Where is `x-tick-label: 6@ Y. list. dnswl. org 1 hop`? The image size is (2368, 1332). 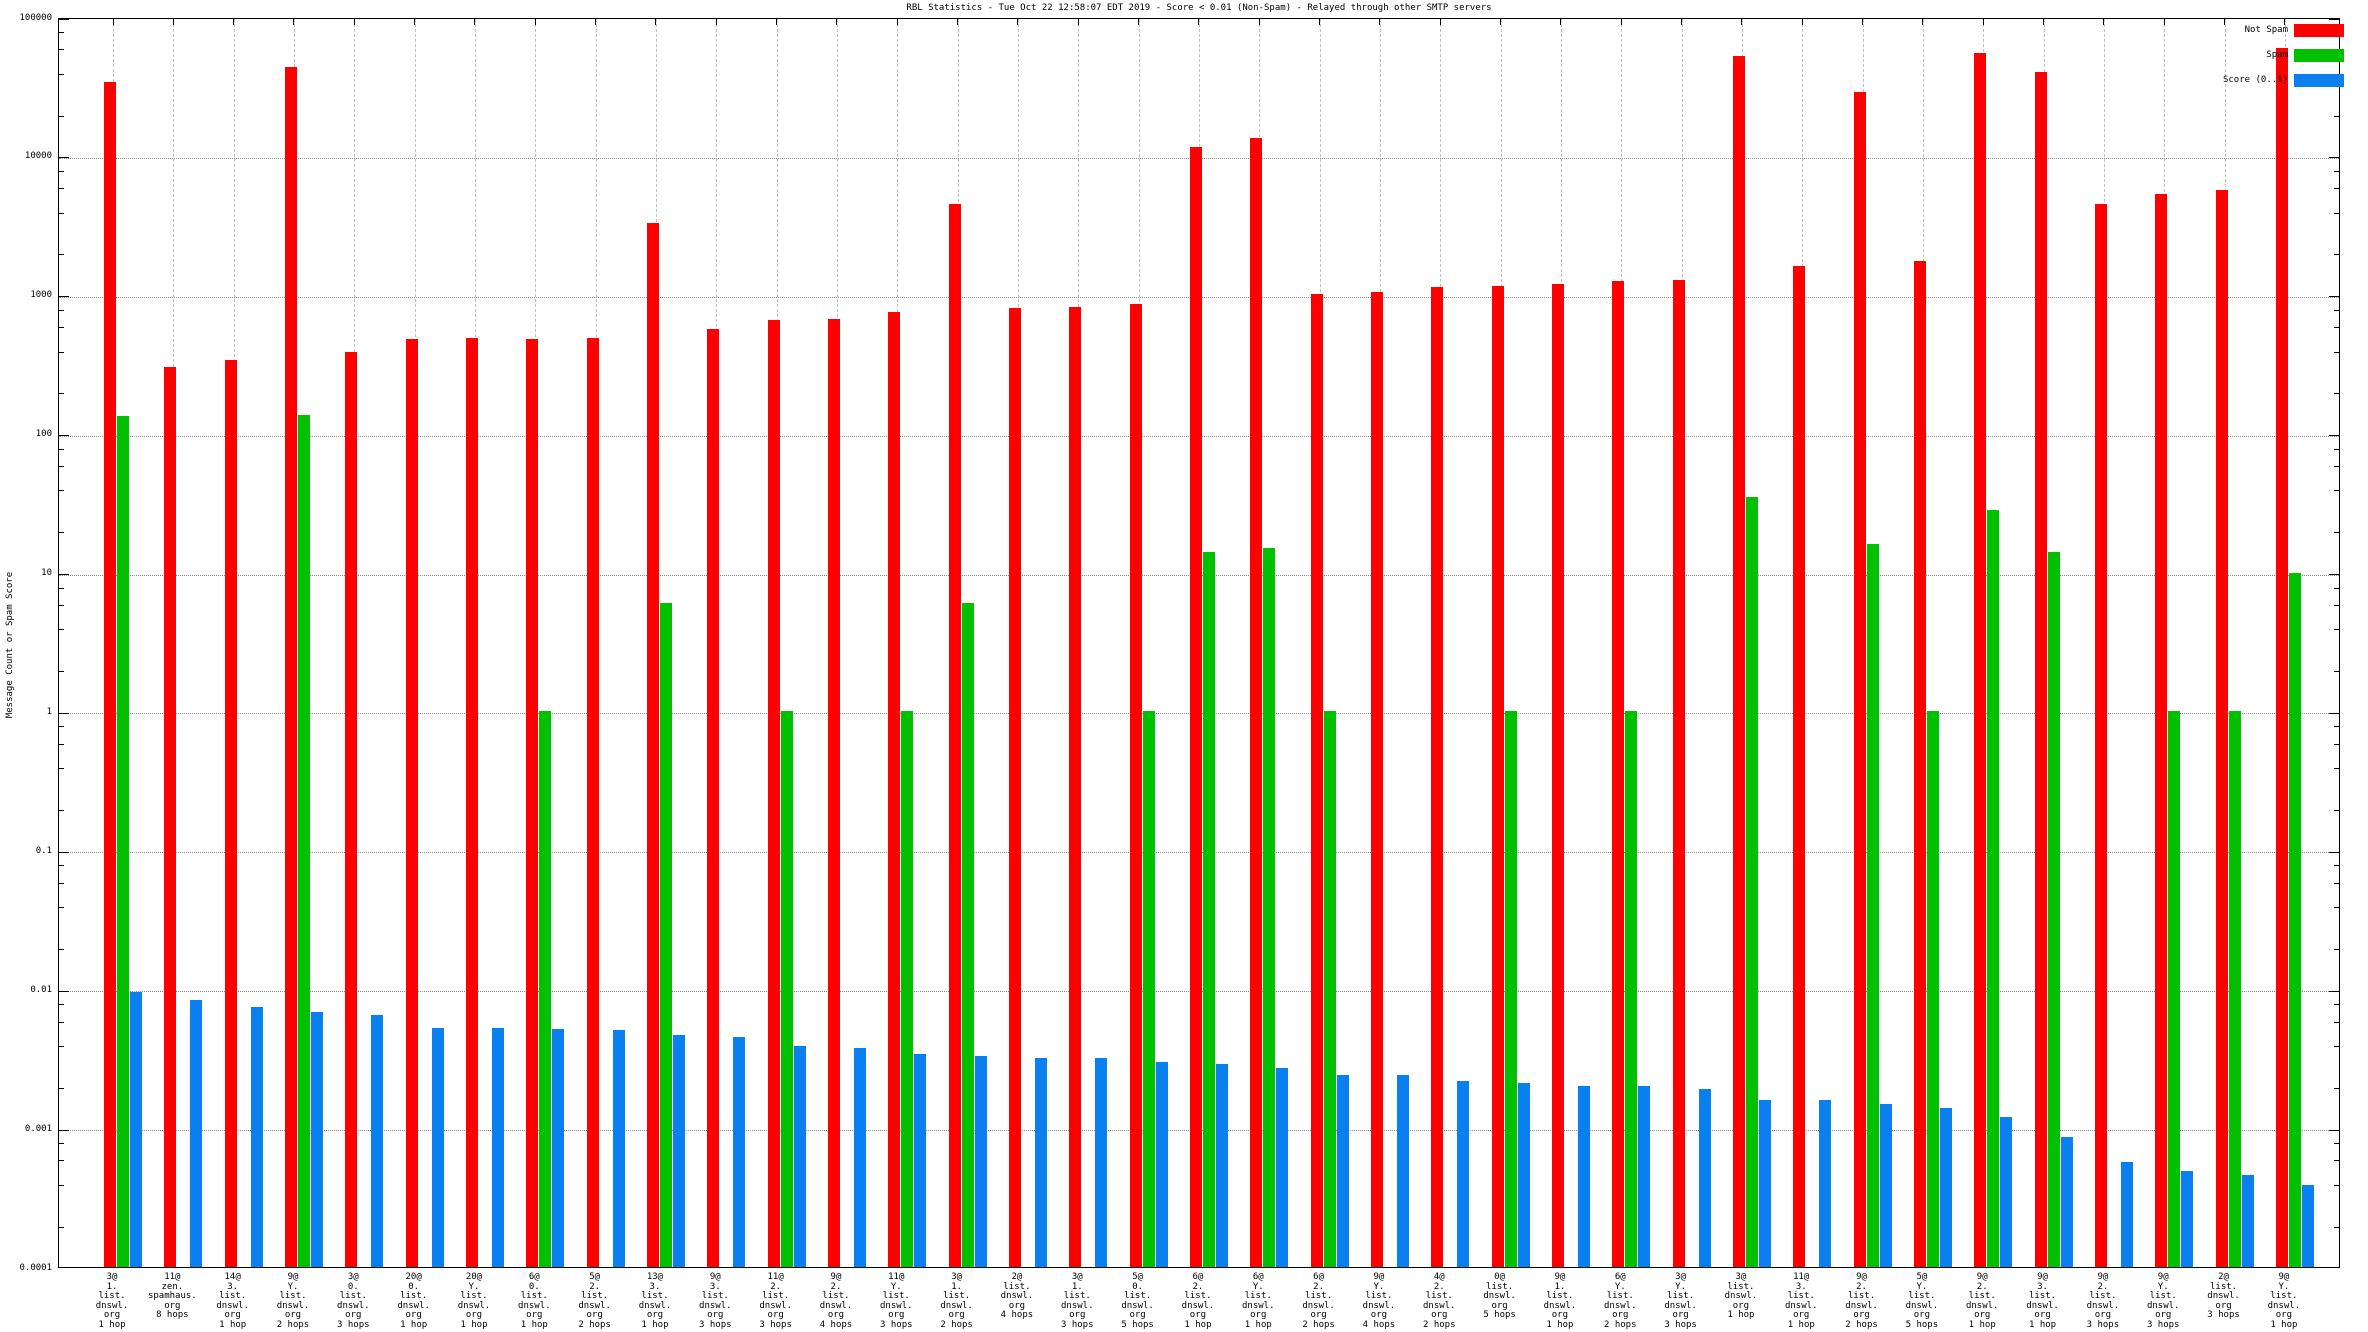
x-tick-label: 6@ Y. list. dnswl. org 1 hop is located at coordinates (1258, 1301).